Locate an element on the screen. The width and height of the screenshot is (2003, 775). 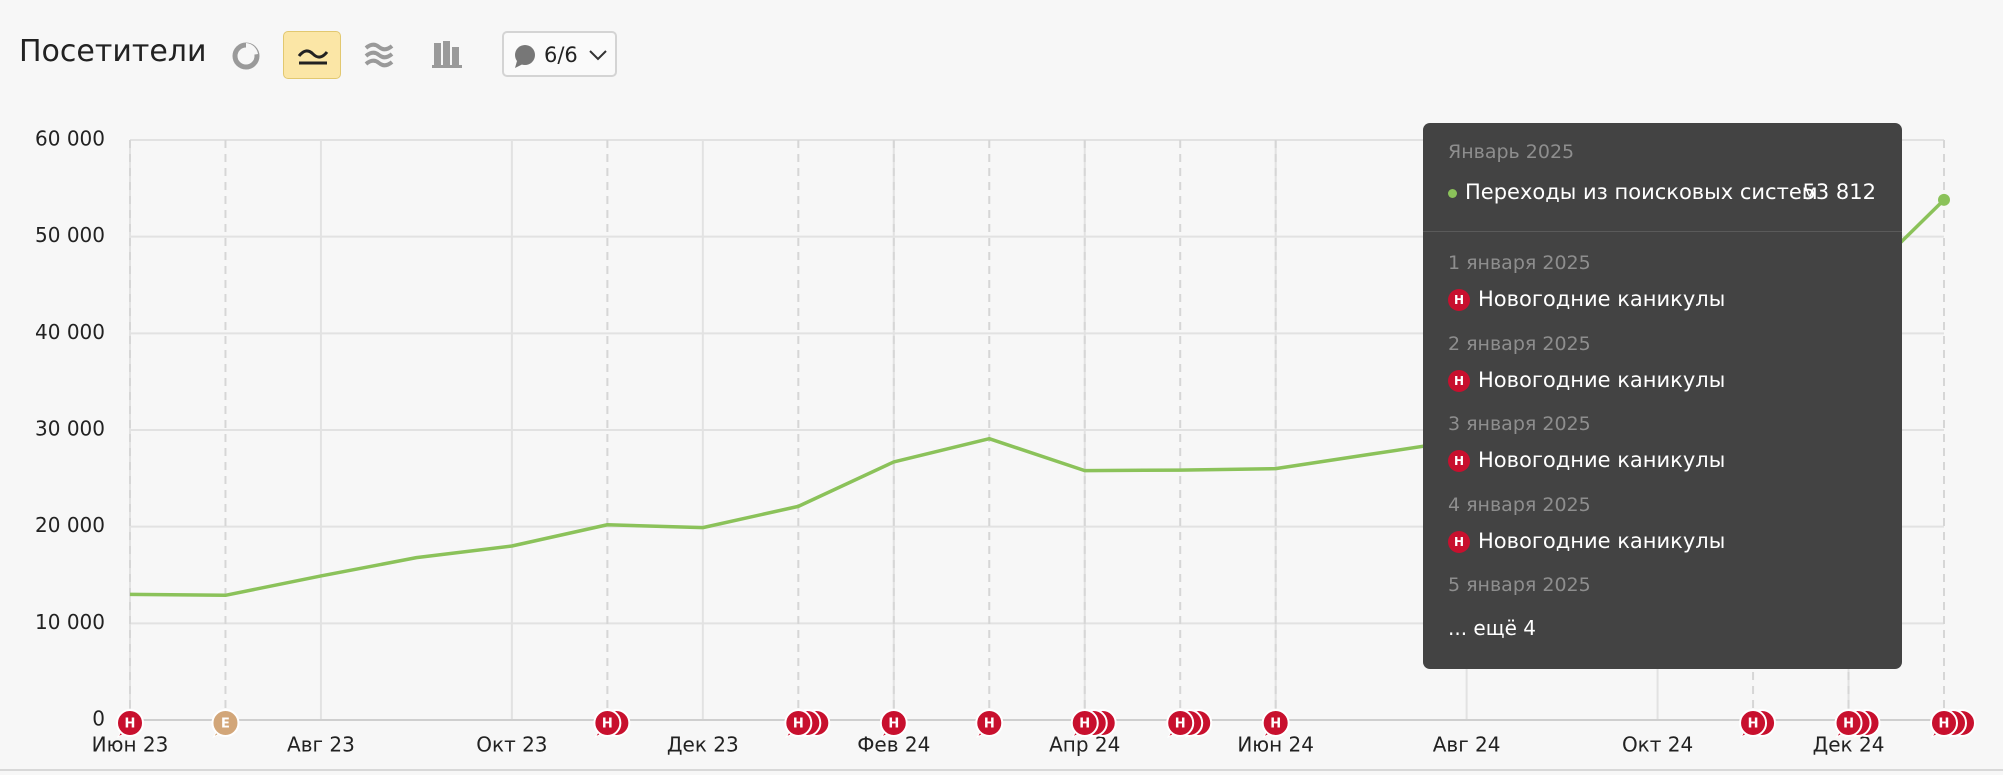
tooltip-title: Январь 2025 is located at coordinates (1511, 152).